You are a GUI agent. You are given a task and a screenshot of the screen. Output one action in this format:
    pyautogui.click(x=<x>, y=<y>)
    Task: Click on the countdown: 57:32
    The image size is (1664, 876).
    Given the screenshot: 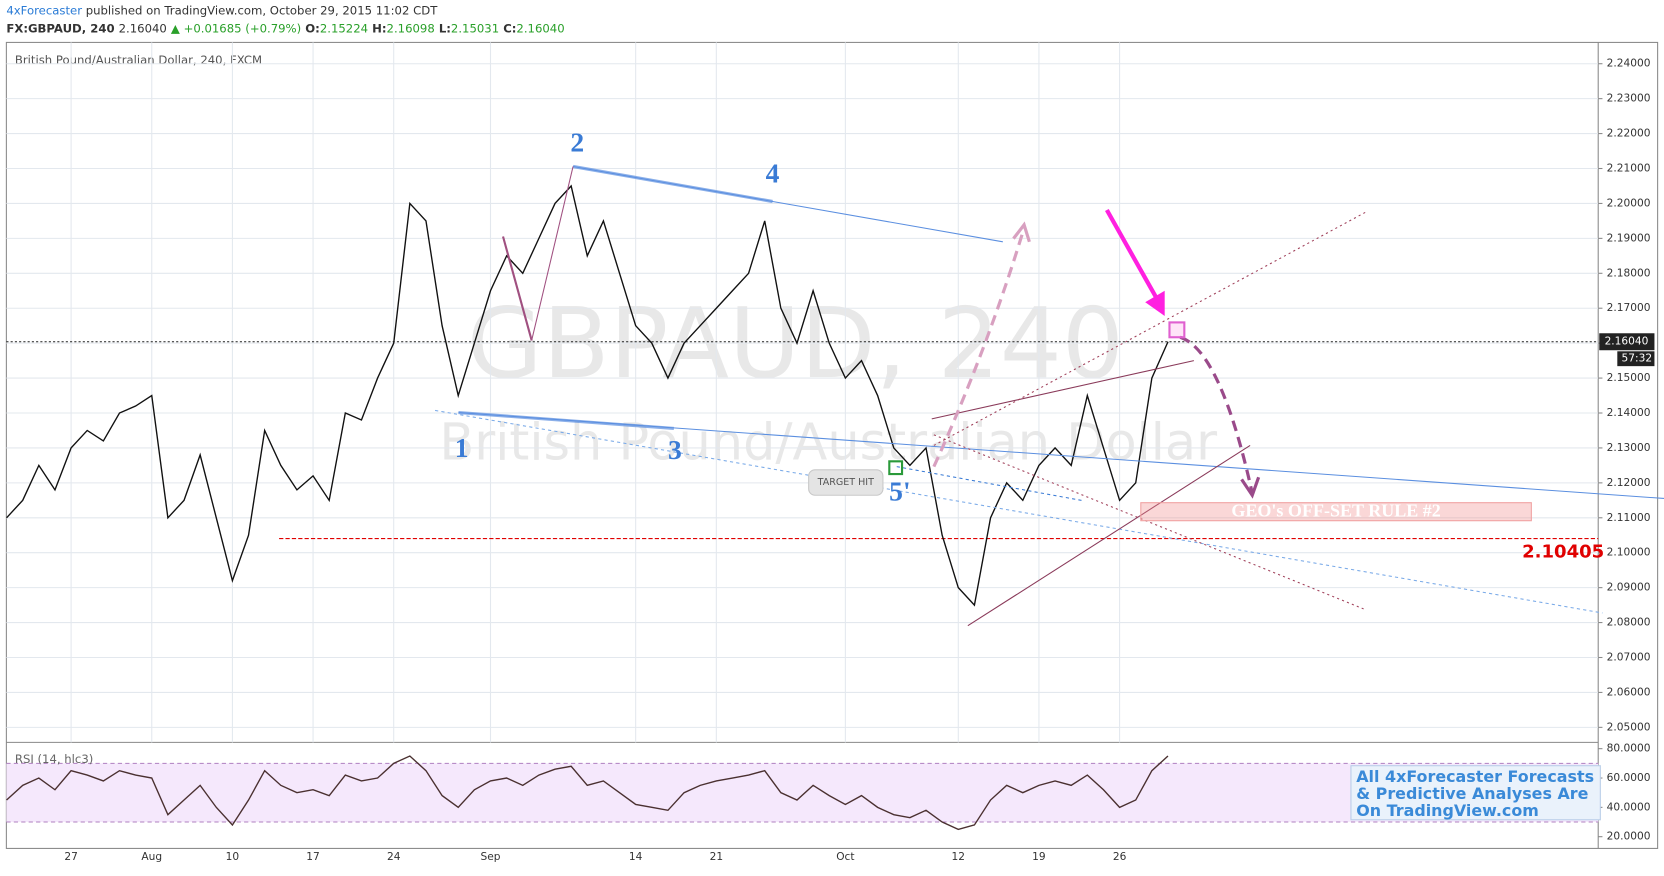 What is the action you would take?
    pyautogui.click(x=1637, y=359)
    